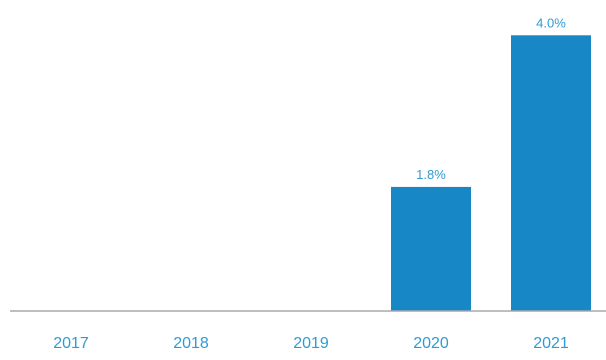 Image resolution: width=606 pixels, height=360 pixels. Describe the element at coordinates (191, 343) in the screenshot. I see `x-tick-label: 2018` at that location.